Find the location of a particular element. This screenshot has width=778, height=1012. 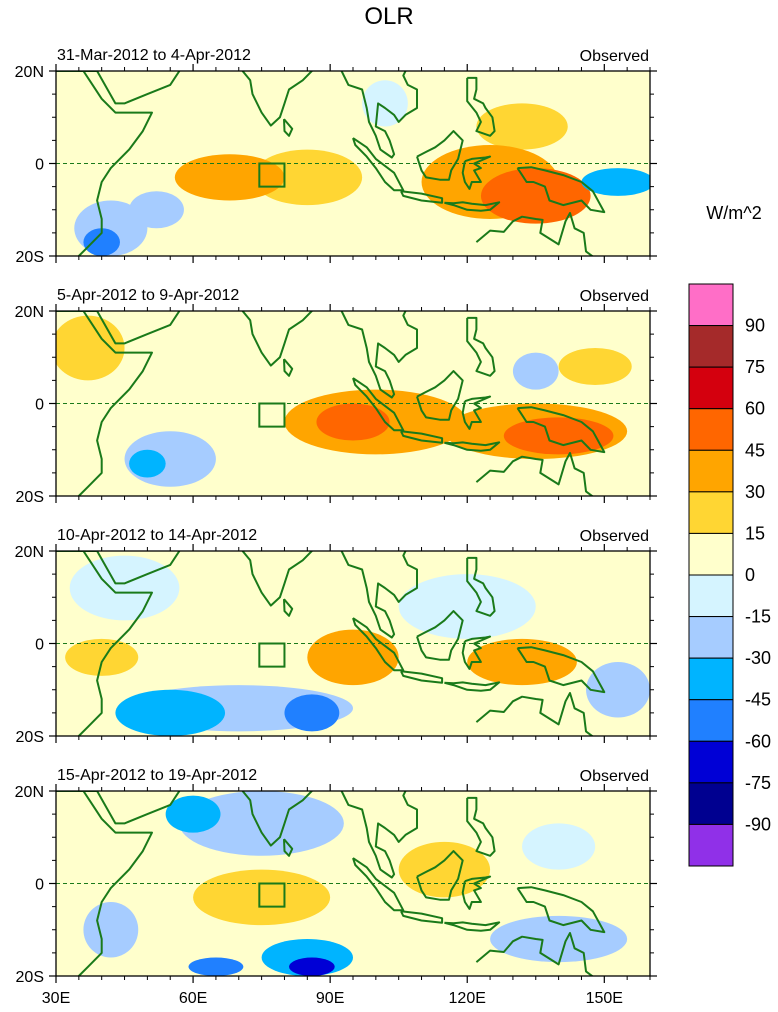

colorbar-tick-label: -60 is located at coordinates (758, 741).